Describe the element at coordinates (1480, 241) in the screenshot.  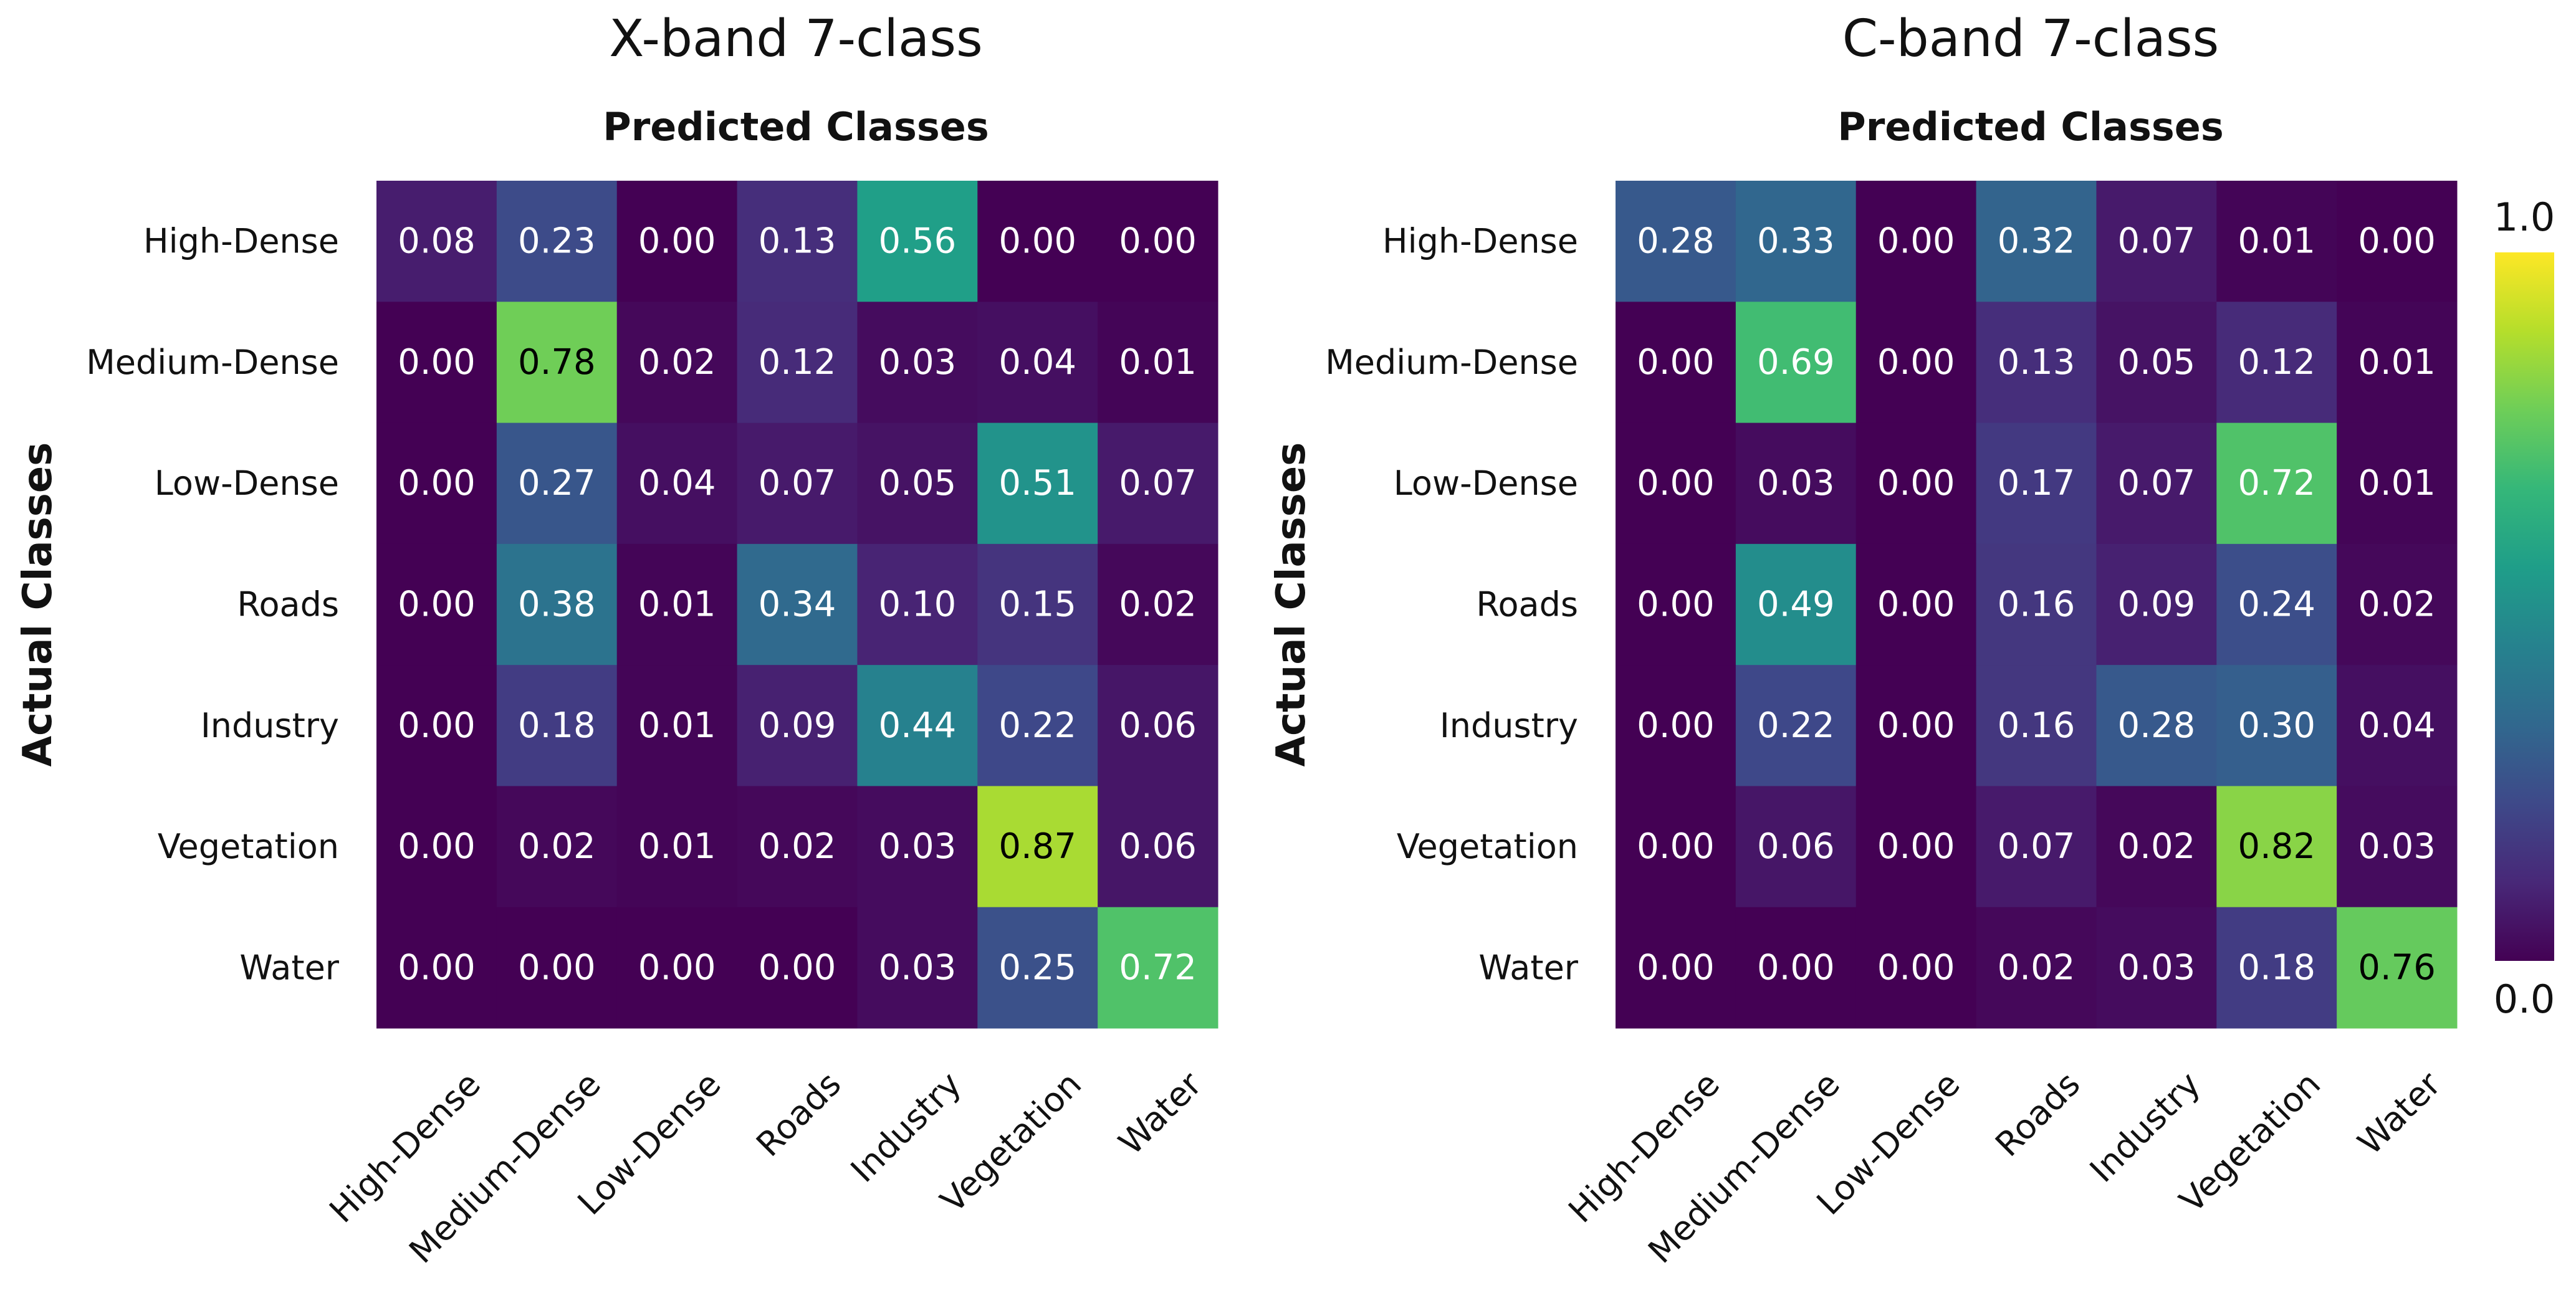
I see `y-tick-label: High-Dense` at that location.